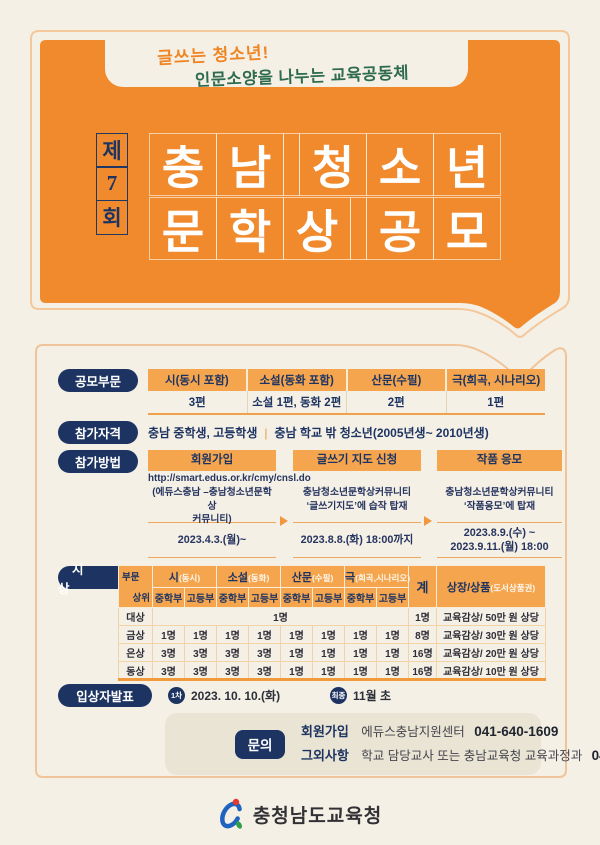 Image resolution: width=600 pixels, height=845 pixels. What do you see at coordinates (260, 744) in the screenshot?
I see `contact-label: 문의` at bounding box center [260, 744].